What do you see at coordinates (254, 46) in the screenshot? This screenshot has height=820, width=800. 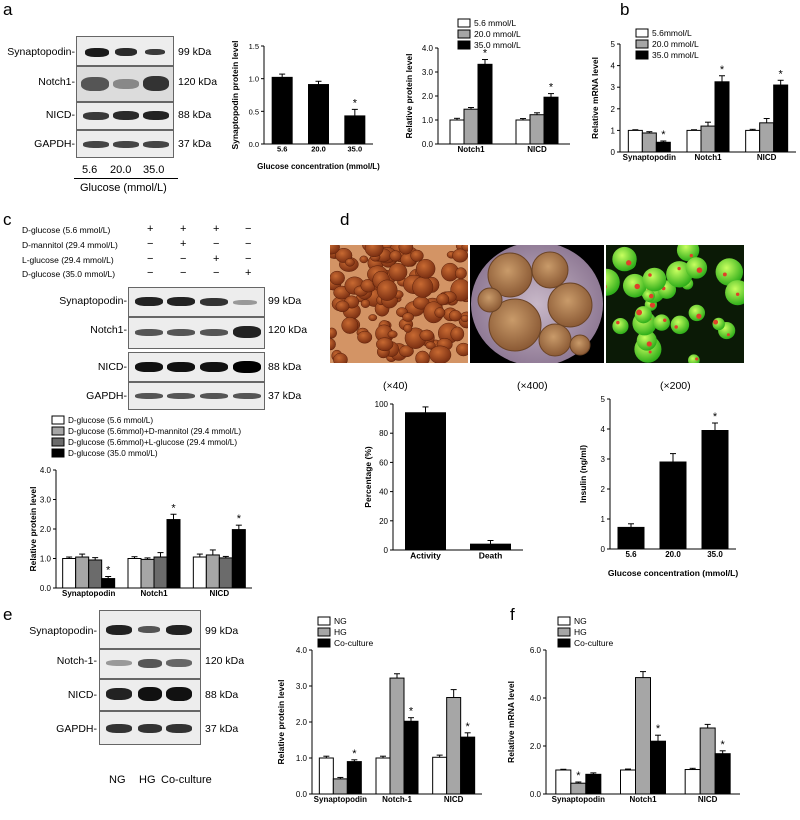 I see `y-tick-label: 1.5` at bounding box center [254, 46].